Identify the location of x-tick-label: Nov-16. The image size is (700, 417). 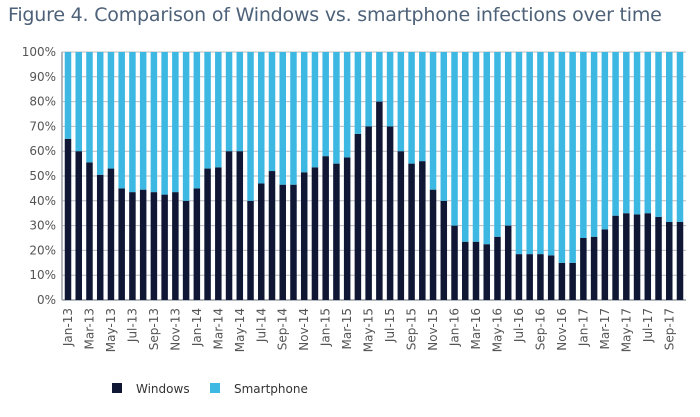
(562, 329).